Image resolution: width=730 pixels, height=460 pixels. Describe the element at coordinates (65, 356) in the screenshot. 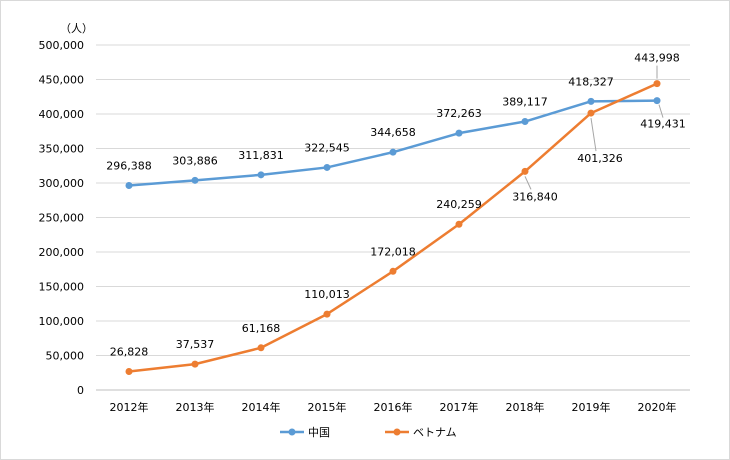

I see `y-tick-label: 50,000` at that location.